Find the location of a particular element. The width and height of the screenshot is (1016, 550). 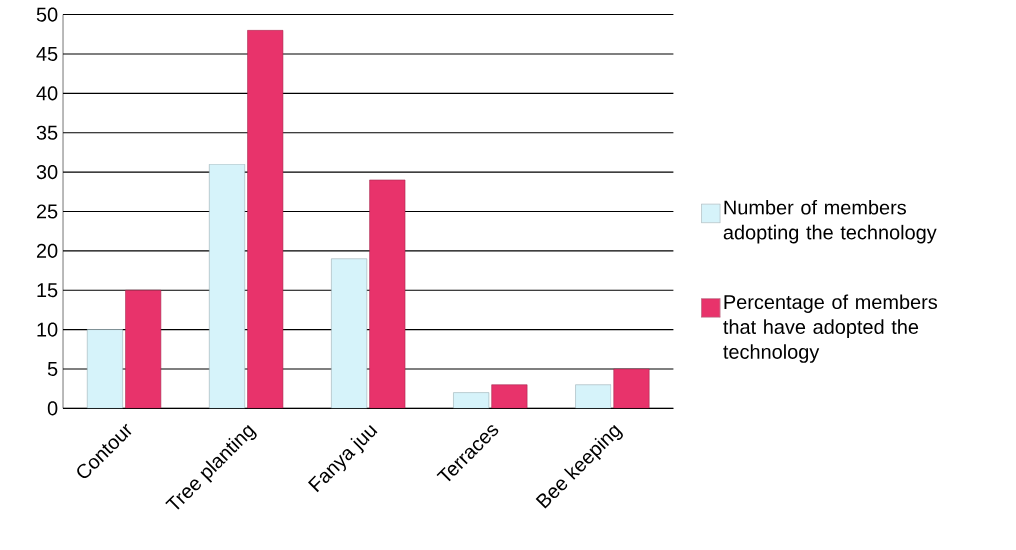

y-tick-label: 35 is located at coordinates (47, 132).